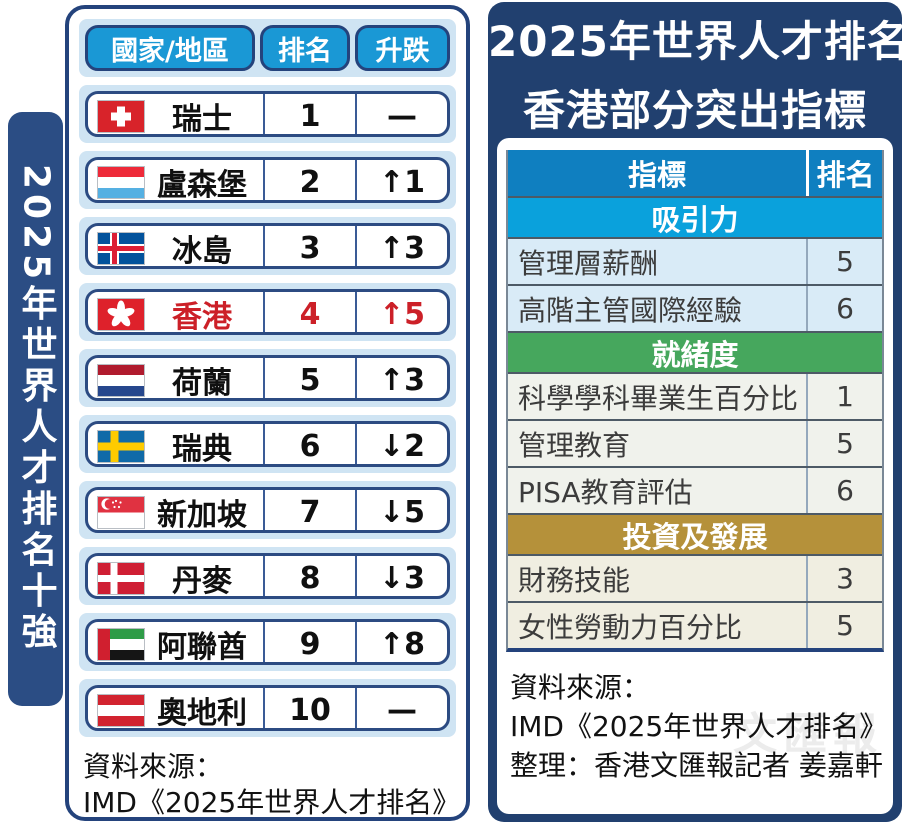 This screenshot has height=826, width=907. Describe the element at coordinates (630, 310) in the screenshot. I see `indicator-name: 高階主管國際經驗` at that location.